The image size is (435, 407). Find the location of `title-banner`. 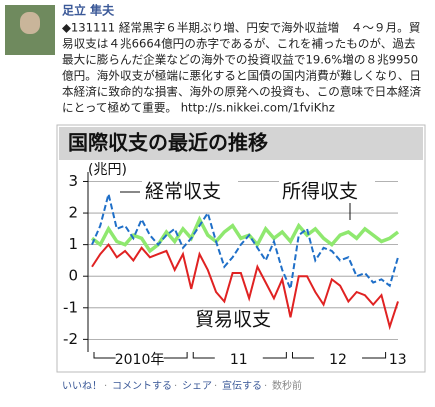

title-banner is located at coordinates (241, 143).